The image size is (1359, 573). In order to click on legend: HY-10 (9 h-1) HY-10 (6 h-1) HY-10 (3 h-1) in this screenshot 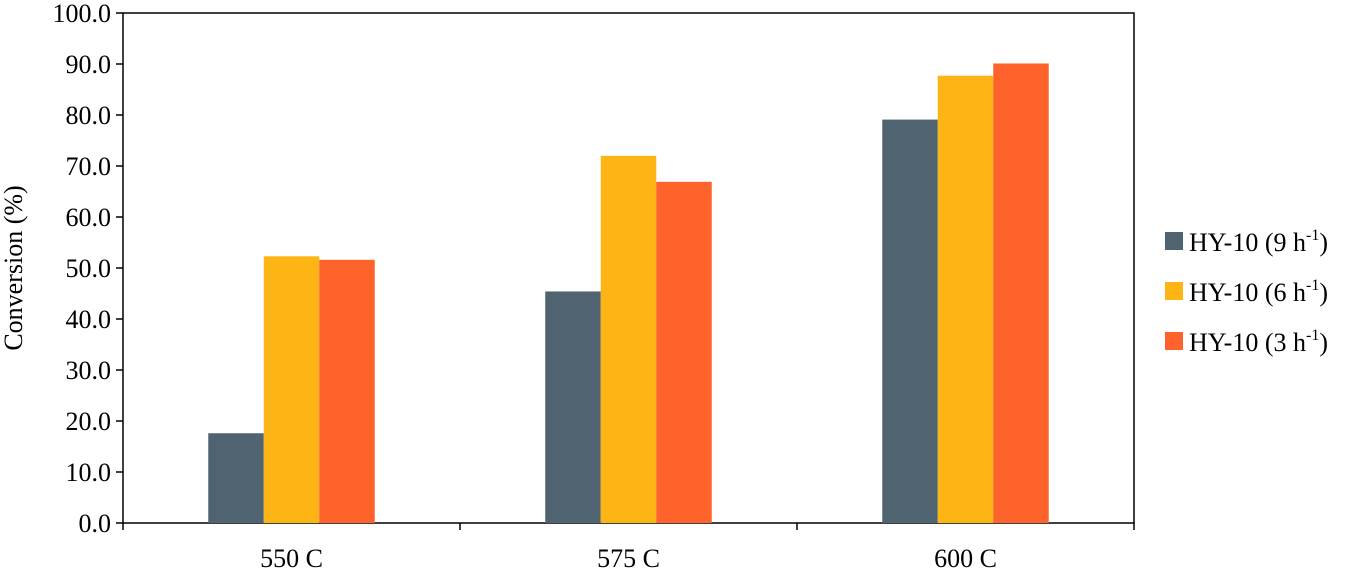, I will do `click(1246, 292)`.